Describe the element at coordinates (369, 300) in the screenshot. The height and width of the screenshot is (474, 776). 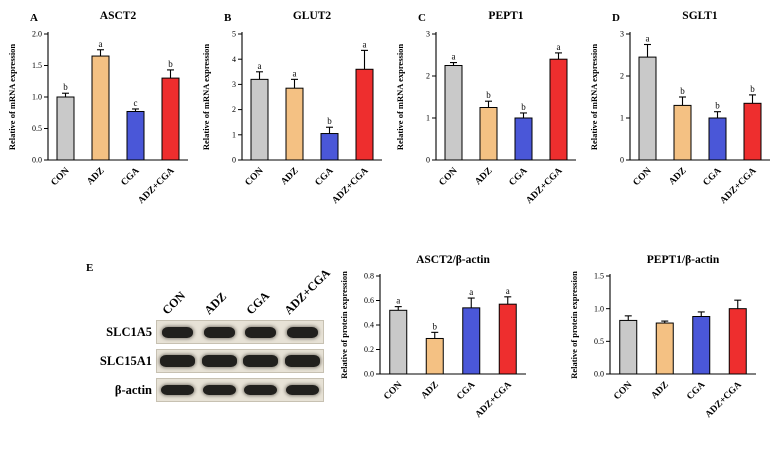
I see `y-tick-label: 0.6` at that location.